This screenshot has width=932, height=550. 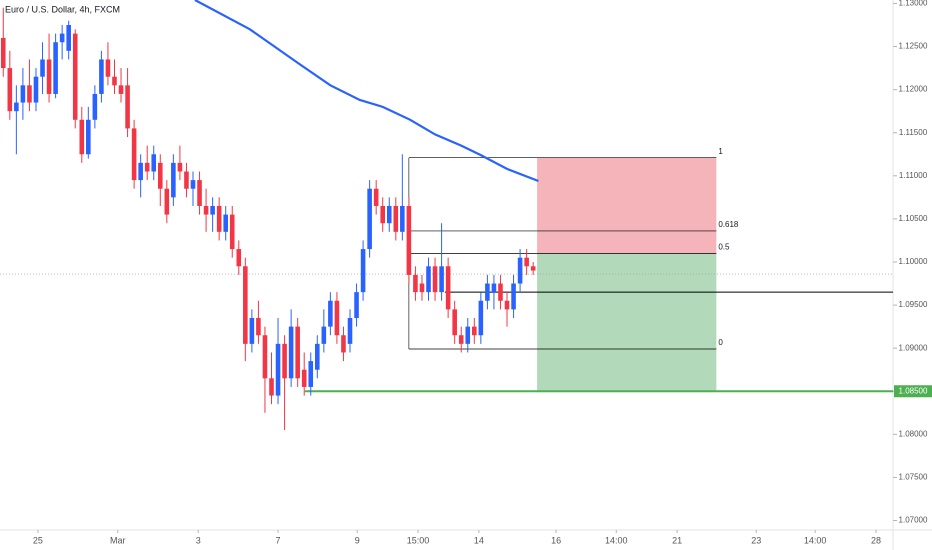 What do you see at coordinates (278, 540) in the screenshot?
I see `x-tick-label: 7` at bounding box center [278, 540].